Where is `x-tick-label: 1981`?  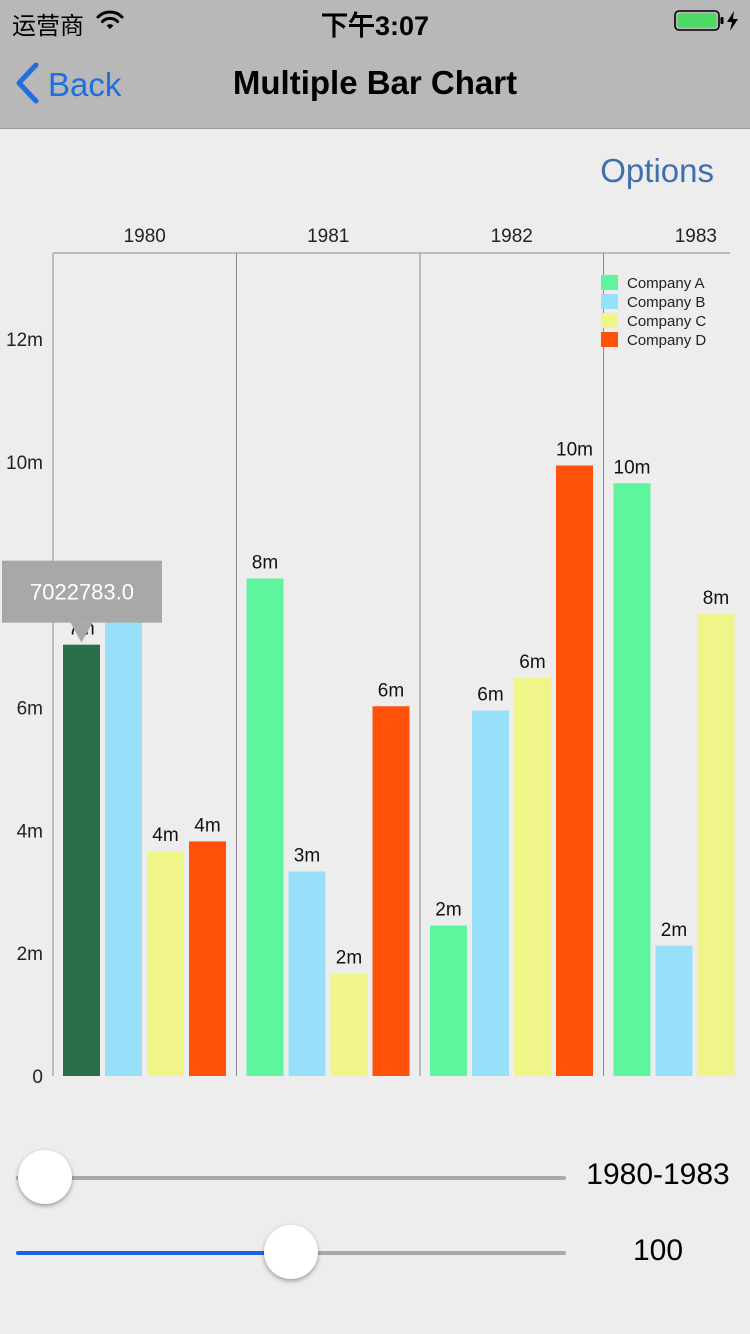 x-tick-label: 1981 is located at coordinates (328, 236).